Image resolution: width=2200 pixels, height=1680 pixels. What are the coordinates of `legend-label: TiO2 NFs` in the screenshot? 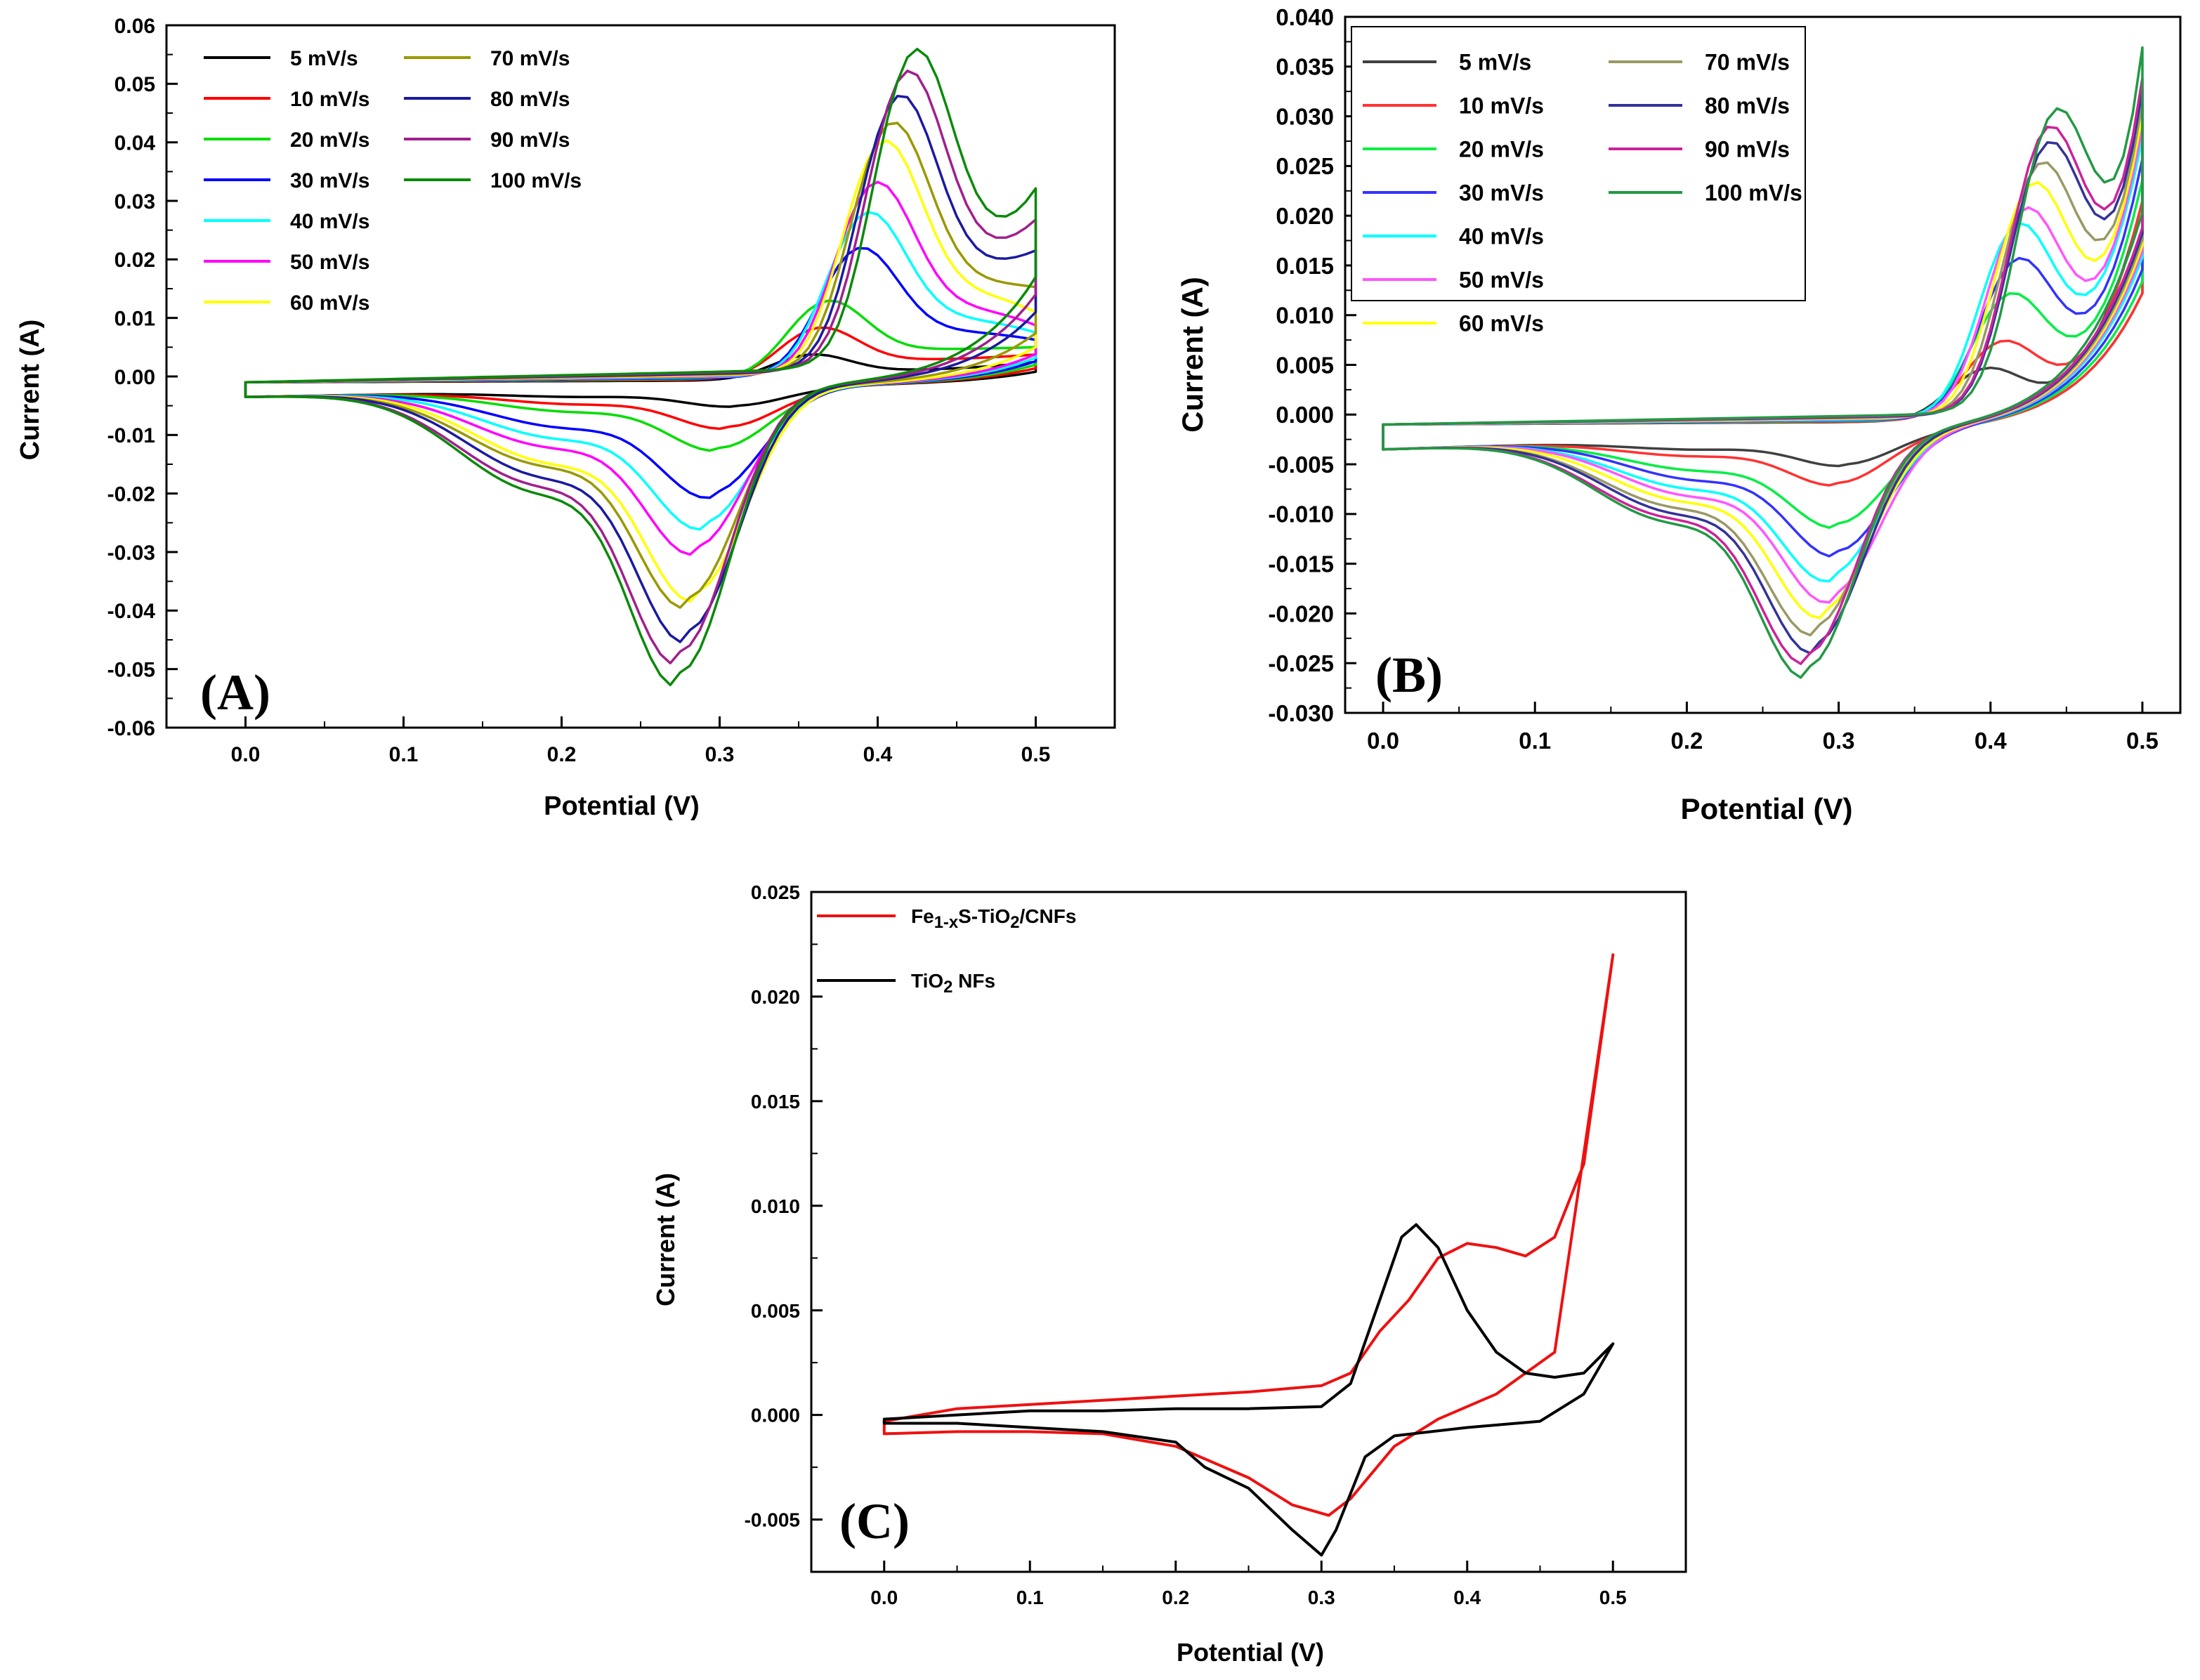 It's located at (953, 983).